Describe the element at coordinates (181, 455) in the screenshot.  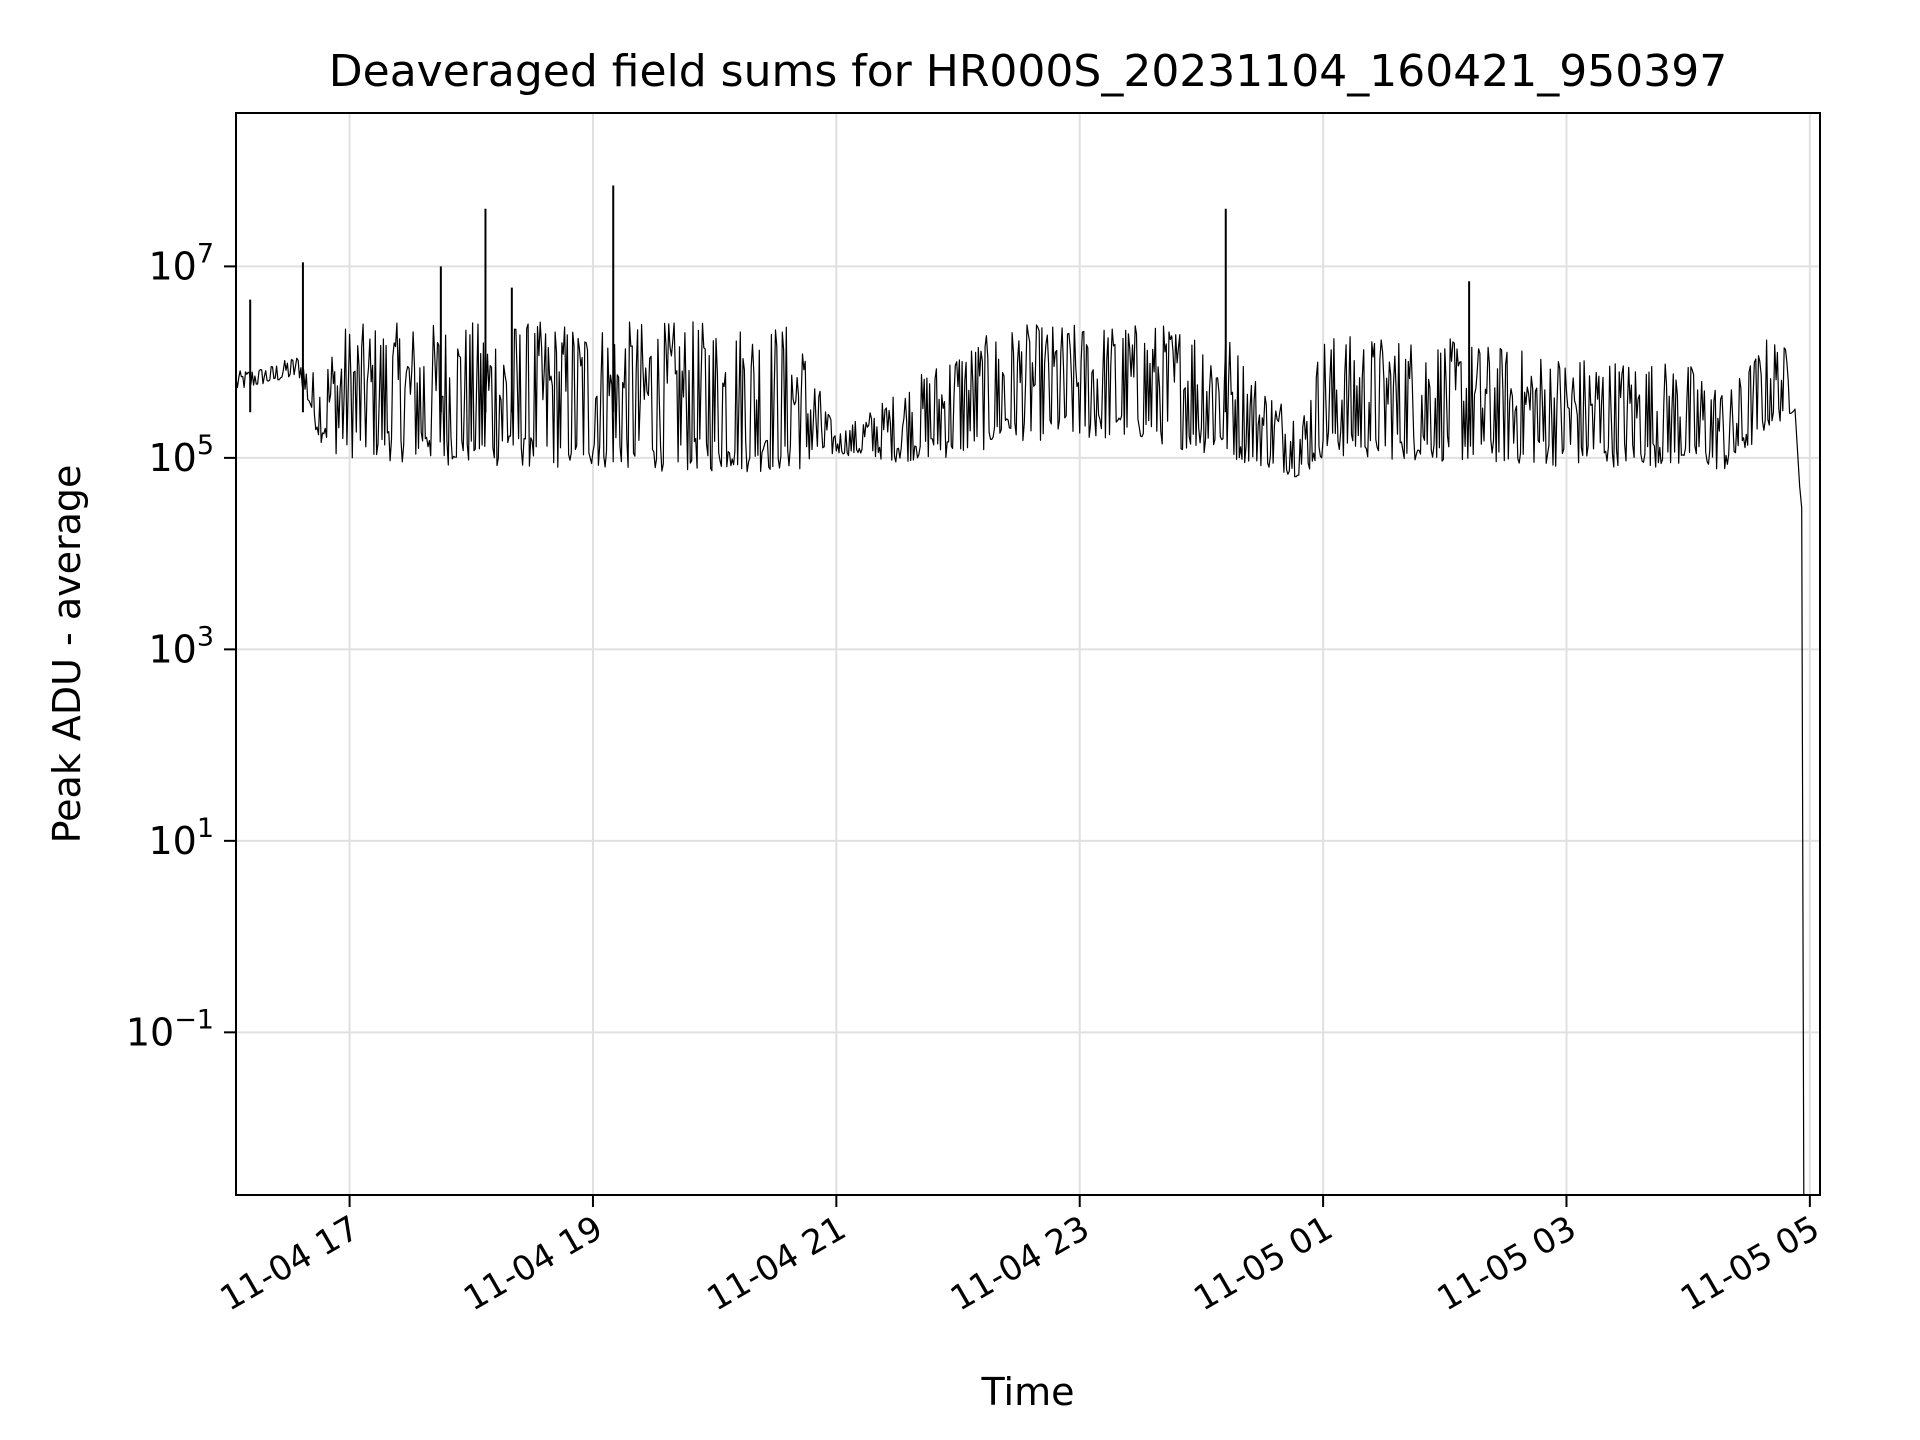
I see `y-tick-label: 10⁵` at that location.